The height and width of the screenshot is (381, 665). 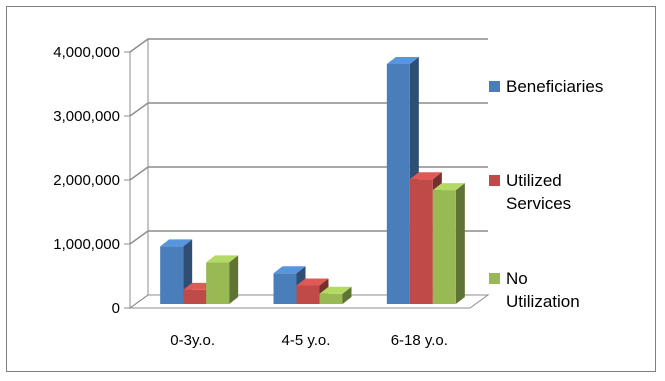 What do you see at coordinates (306, 340) in the screenshot?
I see `x-tick-label: 4-5 y.o.` at bounding box center [306, 340].